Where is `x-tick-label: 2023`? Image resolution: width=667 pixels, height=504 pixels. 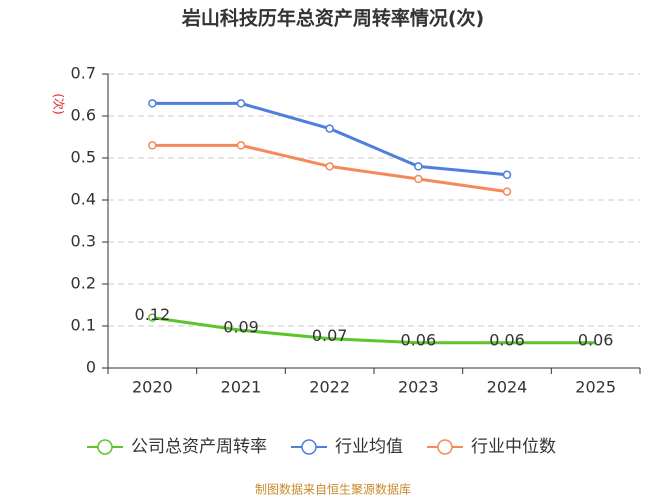
x-tick-label: 2023 is located at coordinates (418, 387).